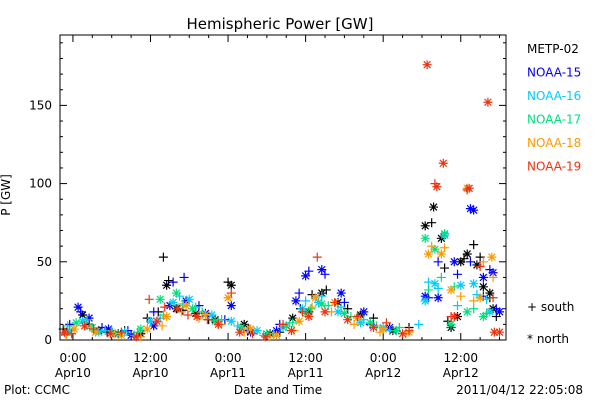  I want to click on legend-entry: NOAA-15, so click(554, 73).